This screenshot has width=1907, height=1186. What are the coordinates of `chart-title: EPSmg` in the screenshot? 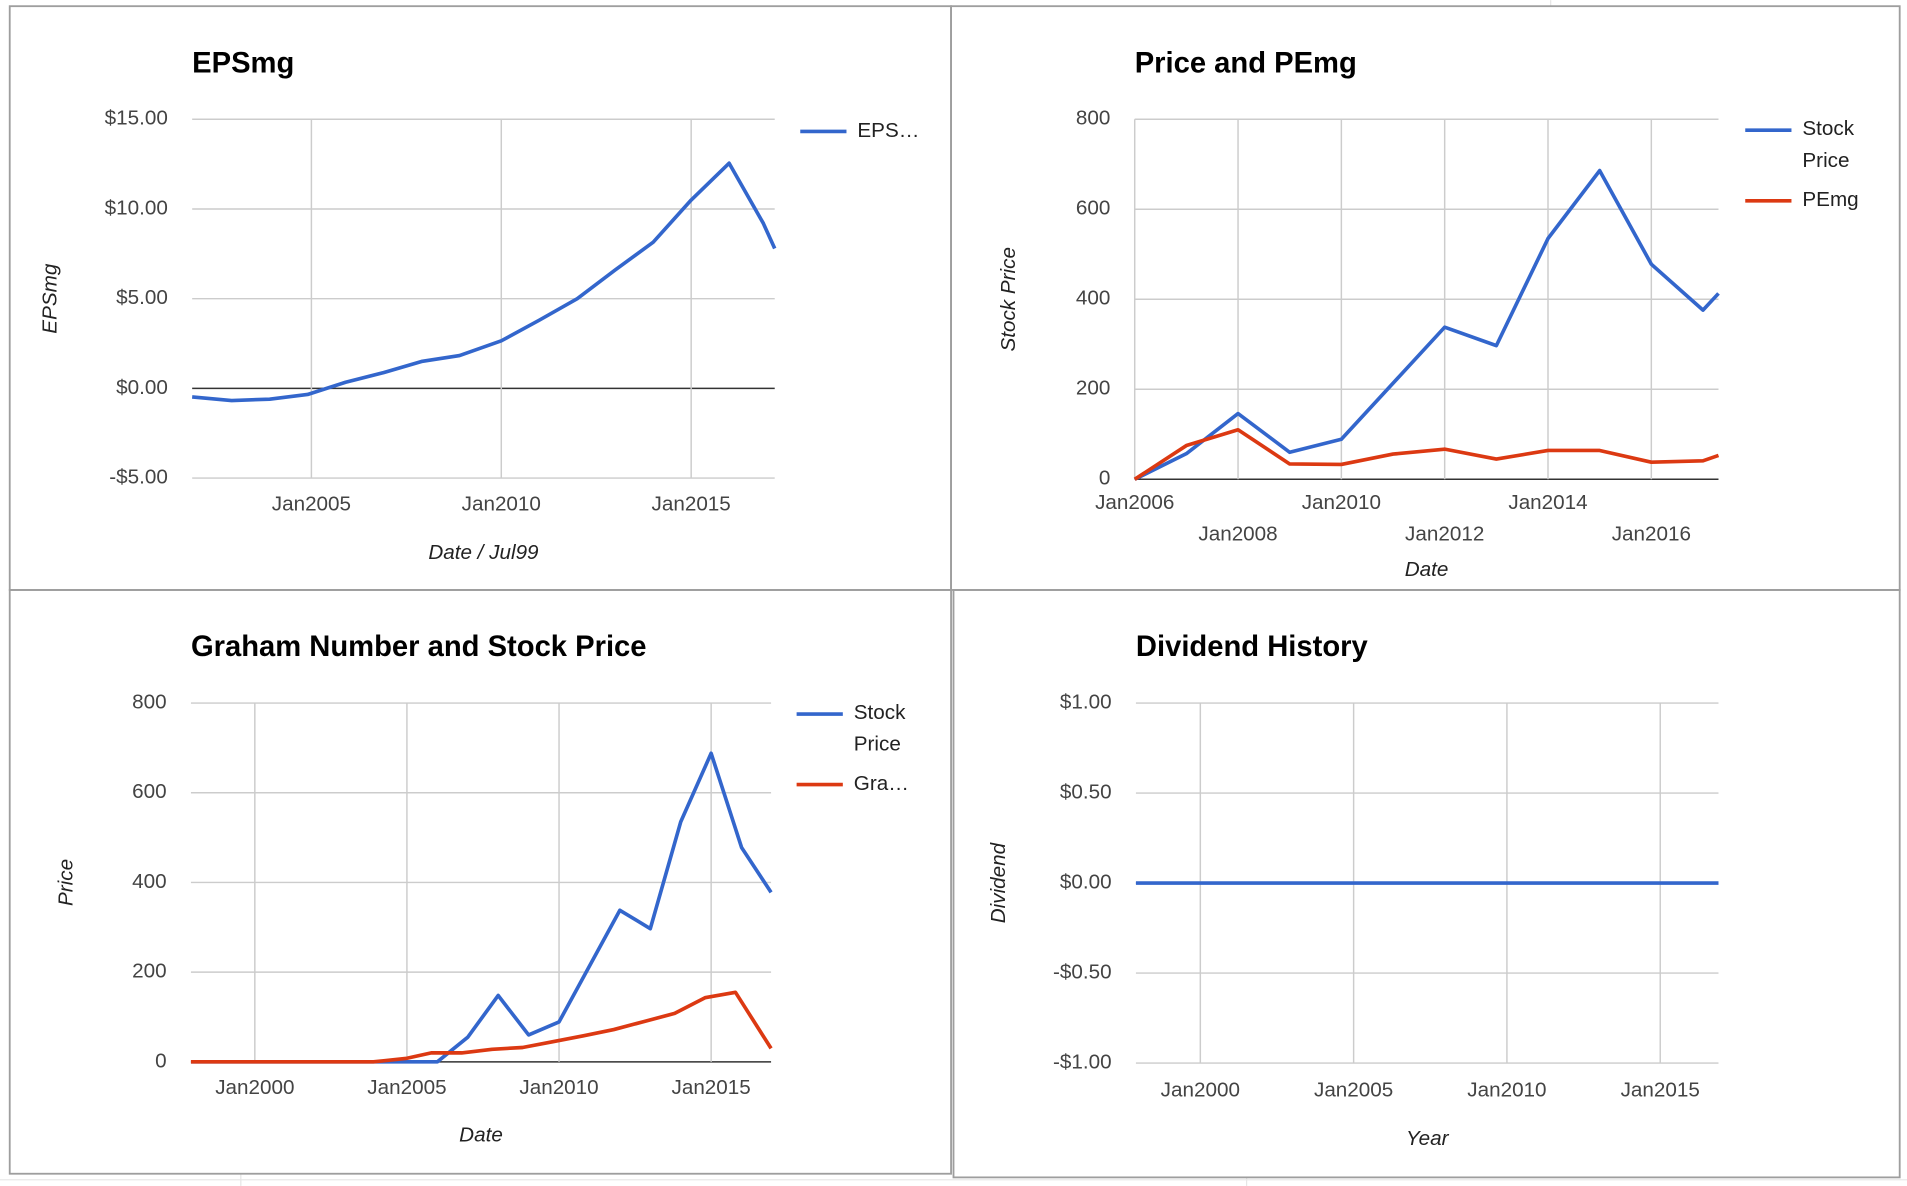 It's located at (243, 63).